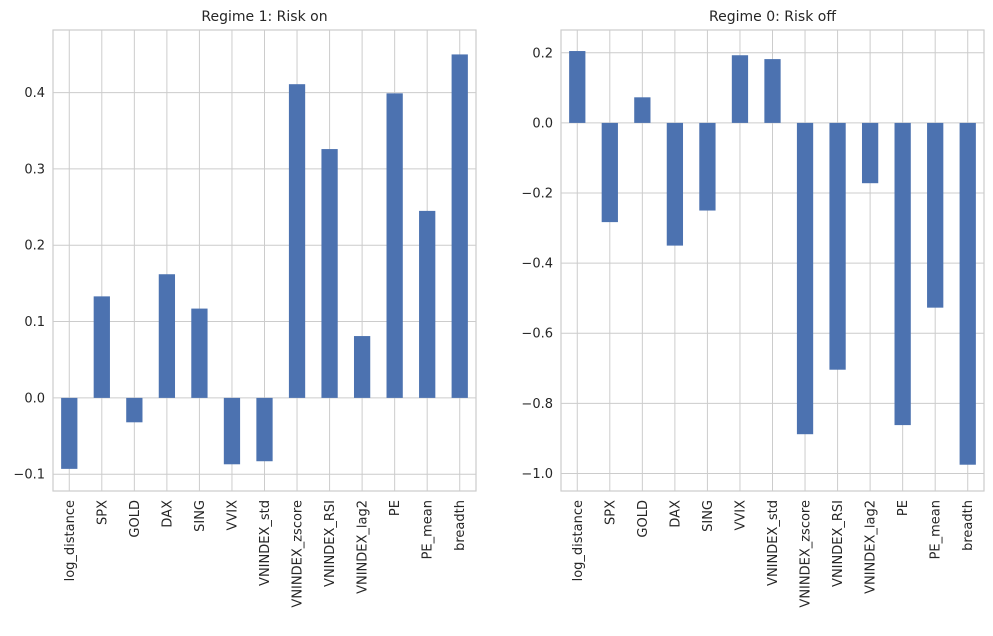  What do you see at coordinates (537, 264) in the screenshot?
I see `y-tick-label: −0.4` at bounding box center [537, 264].